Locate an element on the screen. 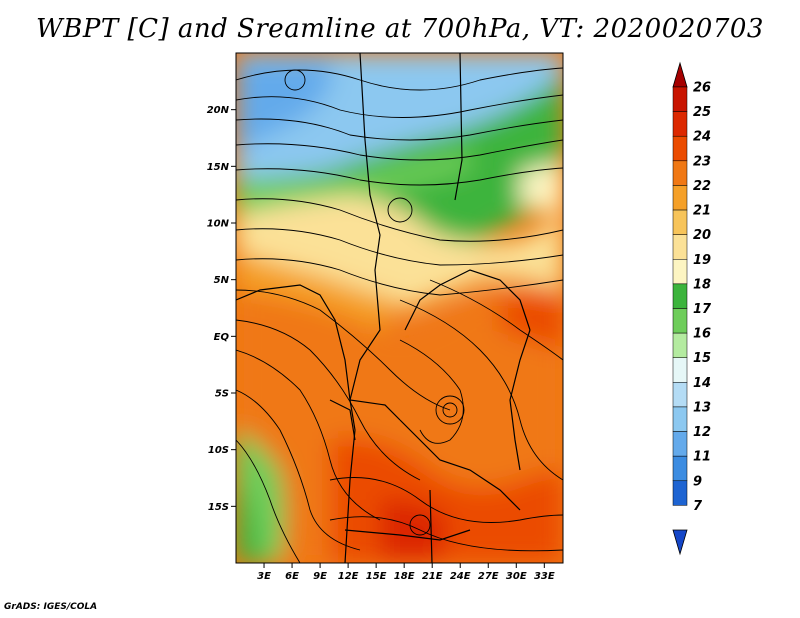 The height and width of the screenshot is (618, 800). colorbar: 26 25 24 23 22 21 20 19 18 17 16 15 14 13 12 11 9 7 is located at coordinates (692, 308).